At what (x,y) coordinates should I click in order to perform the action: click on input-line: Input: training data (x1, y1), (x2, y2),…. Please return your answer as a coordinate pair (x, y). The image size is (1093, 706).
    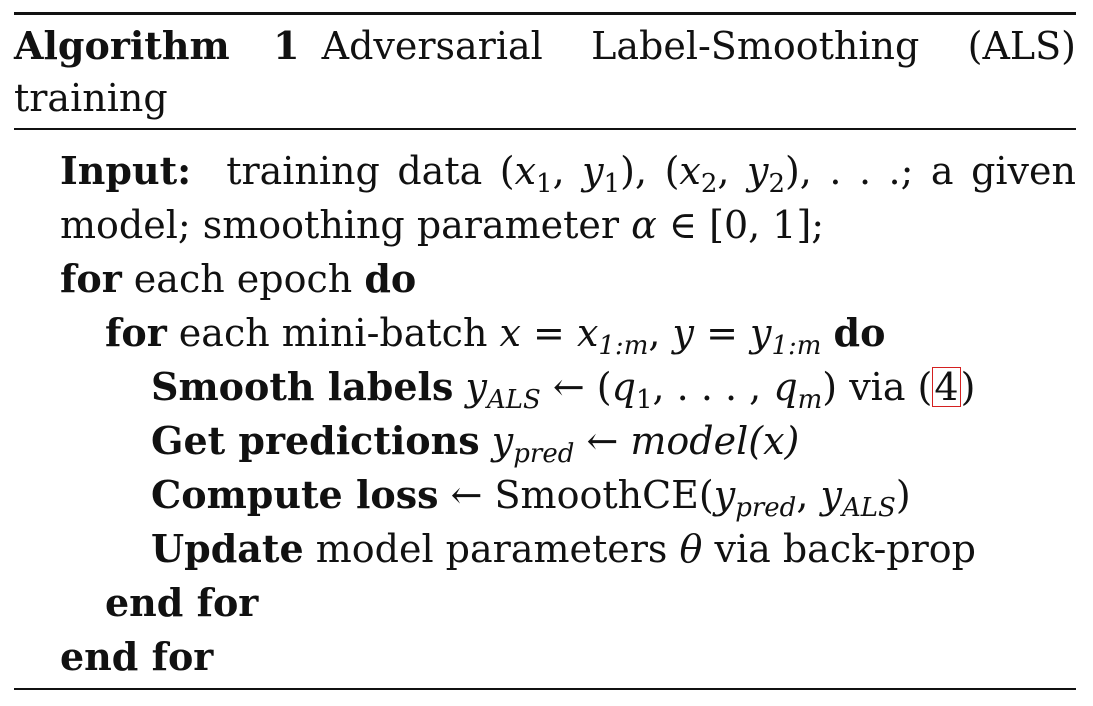
    Looking at the image, I should click on (568, 197).